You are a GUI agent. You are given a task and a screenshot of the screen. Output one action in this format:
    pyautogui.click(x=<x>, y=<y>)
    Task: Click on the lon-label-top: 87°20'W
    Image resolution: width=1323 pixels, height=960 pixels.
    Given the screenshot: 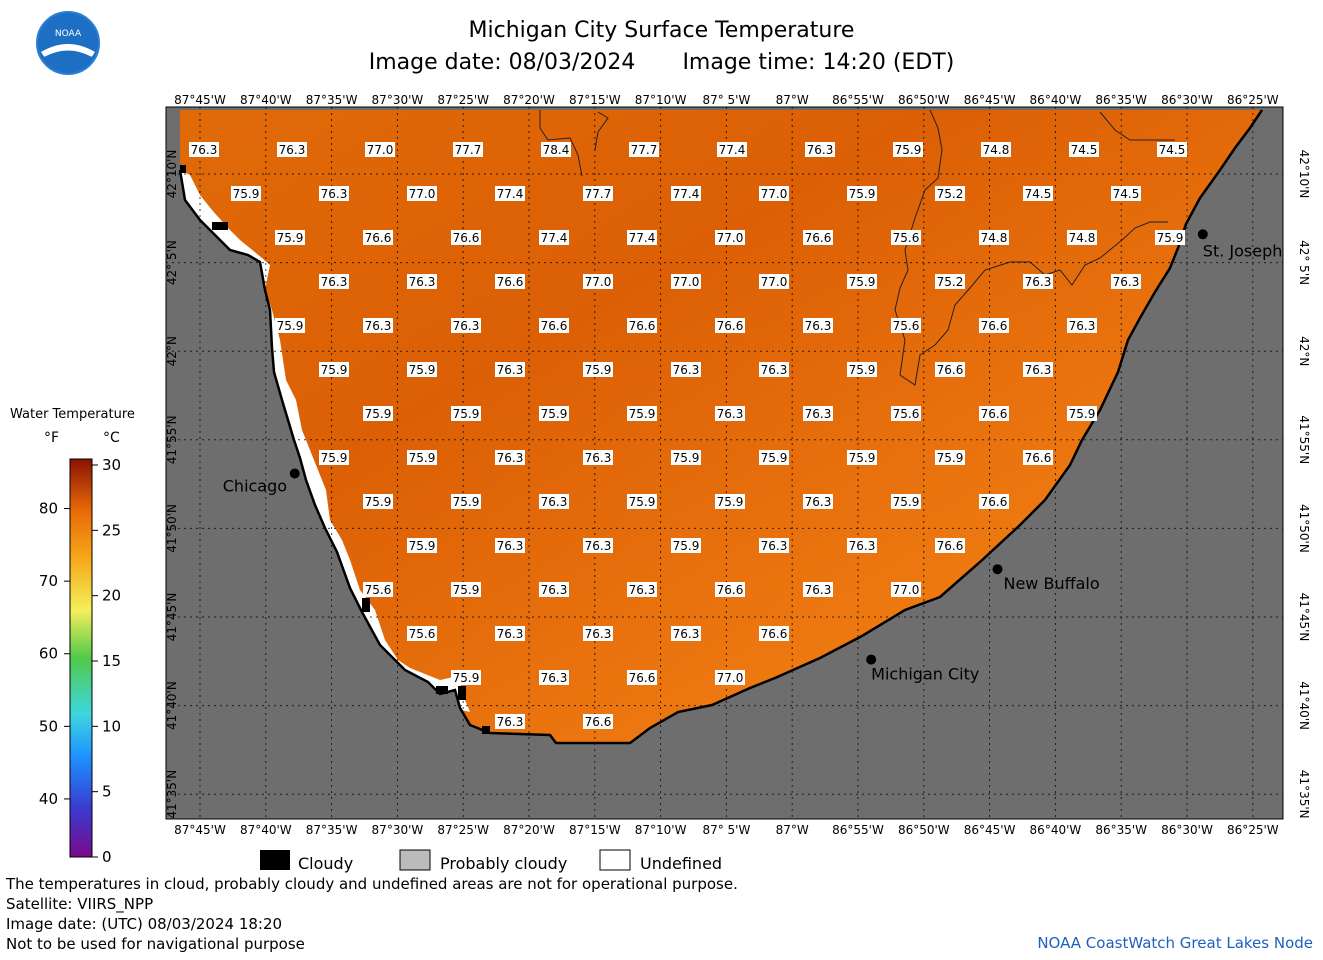 What is the action you would take?
    pyautogui.click(x=529, y=100)
    